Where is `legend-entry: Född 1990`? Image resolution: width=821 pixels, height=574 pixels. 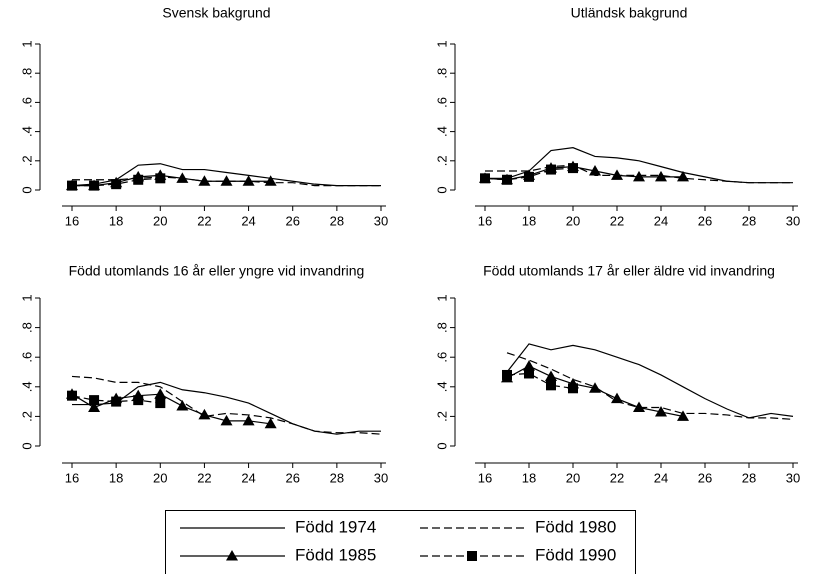
legend-entry: Född 1990 is located at coordinates (518, 554).